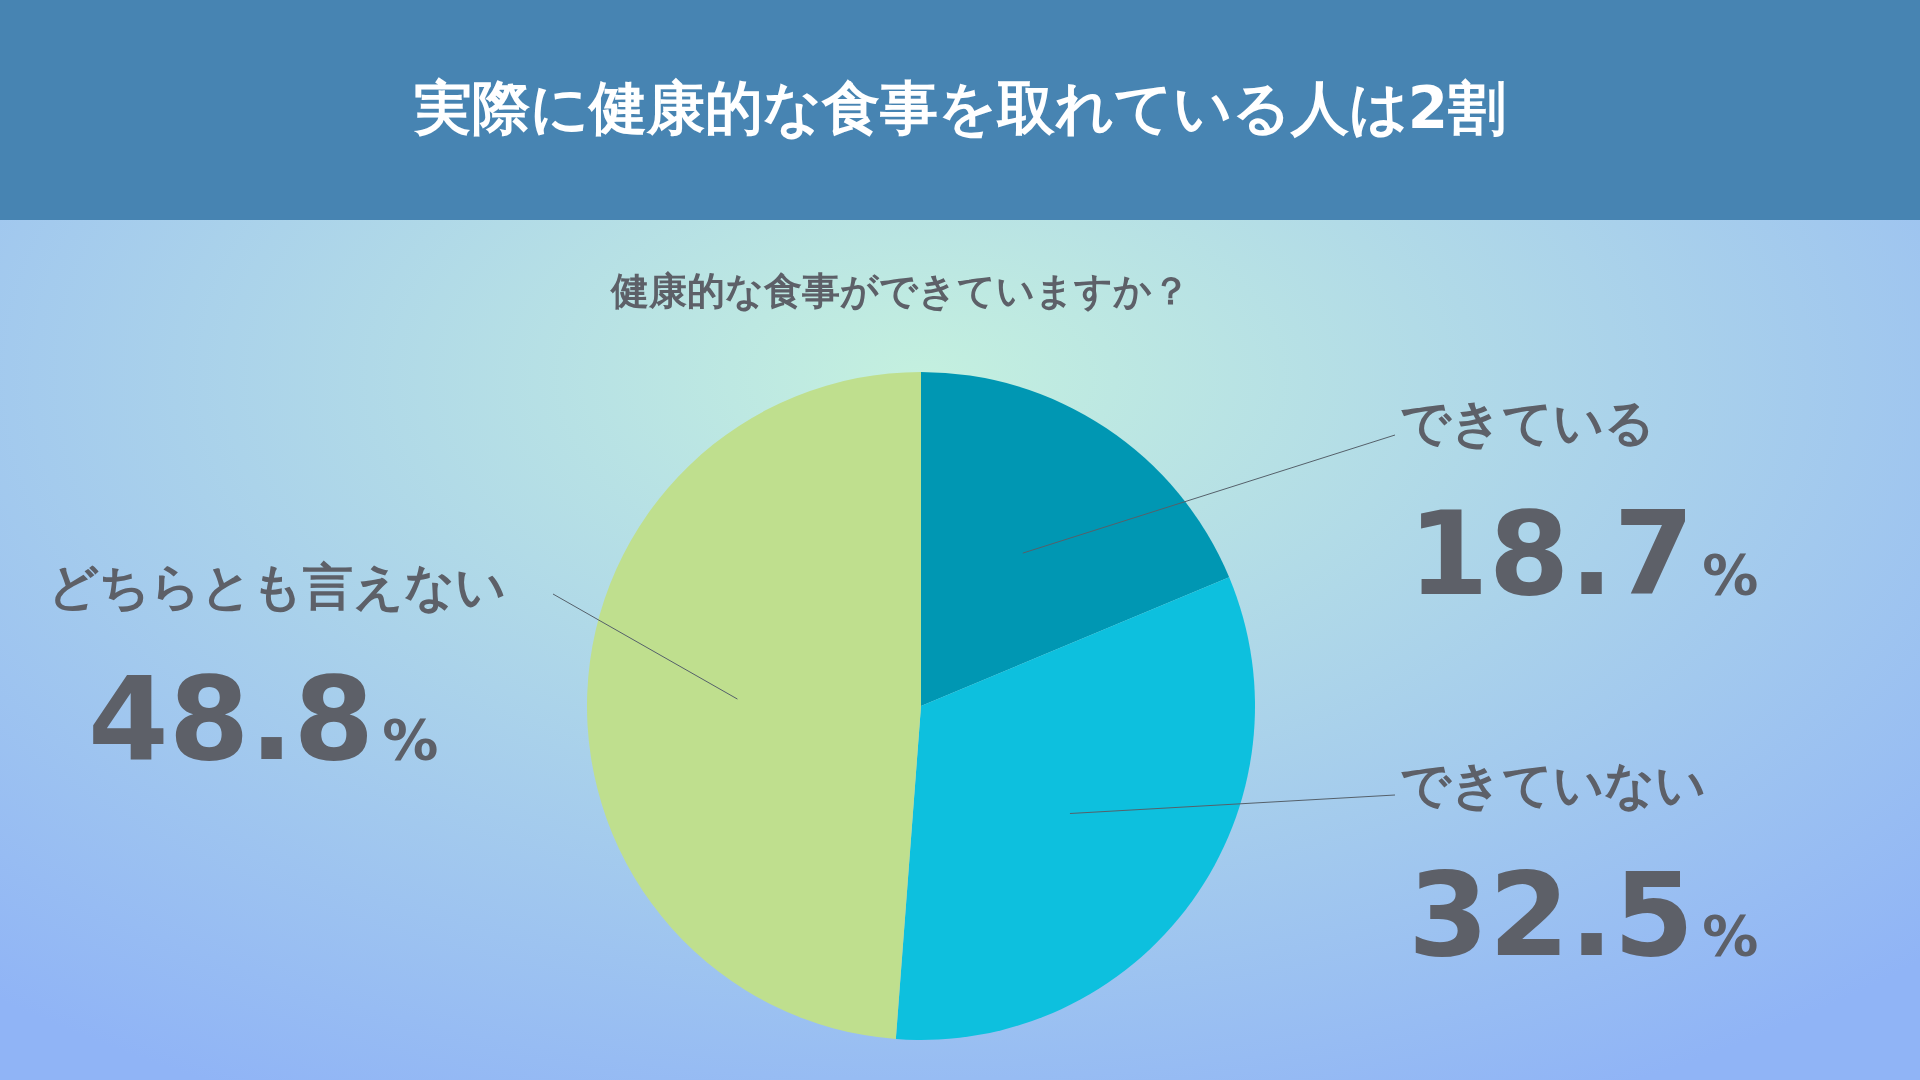 This screenshot has width=1920, height=1080. What do you see at coordinates (1583, 914) in the screenshot?
I see `data-label: 32.5%` at bounding box center [1583, 914].